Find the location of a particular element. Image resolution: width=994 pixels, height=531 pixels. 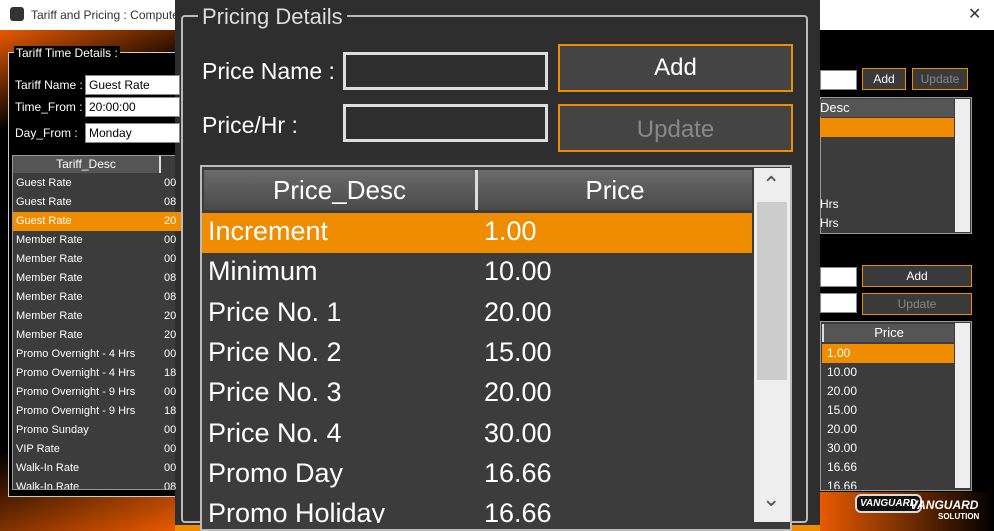

logo-badge: VANGUARD is located at coordinates (889, 503).